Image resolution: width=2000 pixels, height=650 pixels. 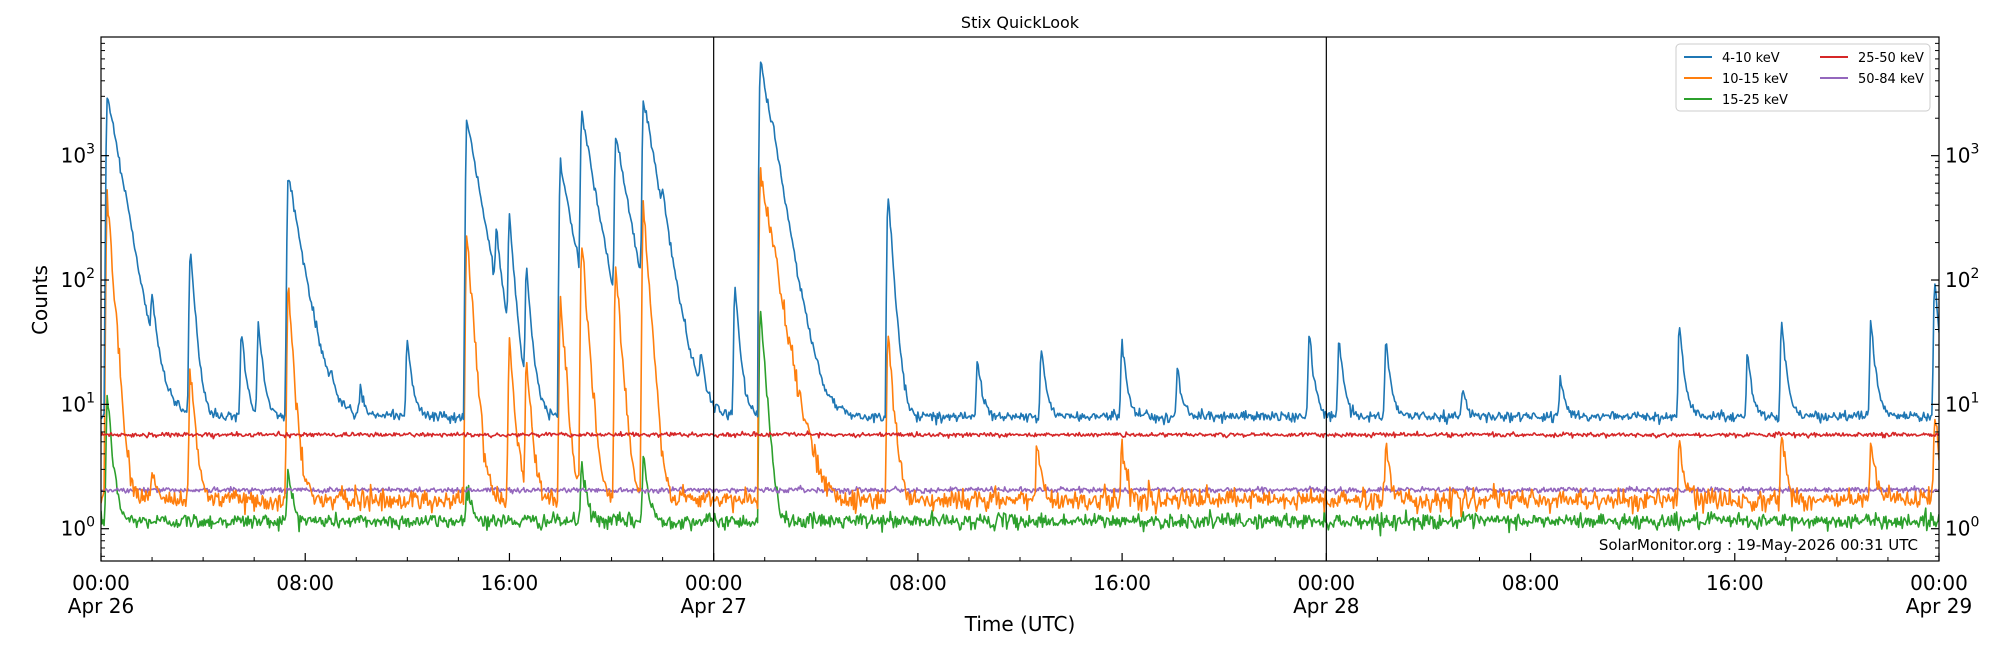 What do you see at coordinates (1962, 528) in the screenshot?
I see `y-tick-label-right: 100` at bounding box center [1962, 528].